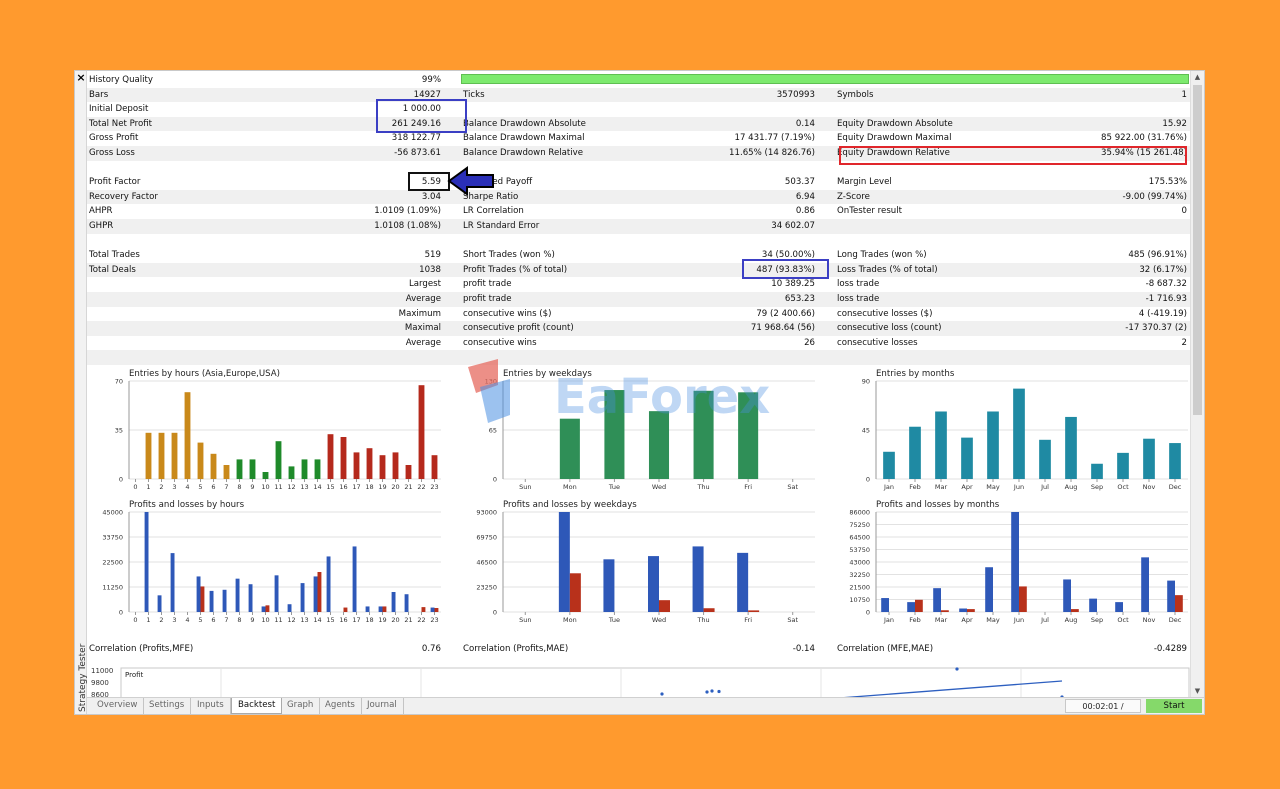 The width and height of the screenshot is (1280, 789). I want to click on x-tick-label: Sat, so click(792, 487).